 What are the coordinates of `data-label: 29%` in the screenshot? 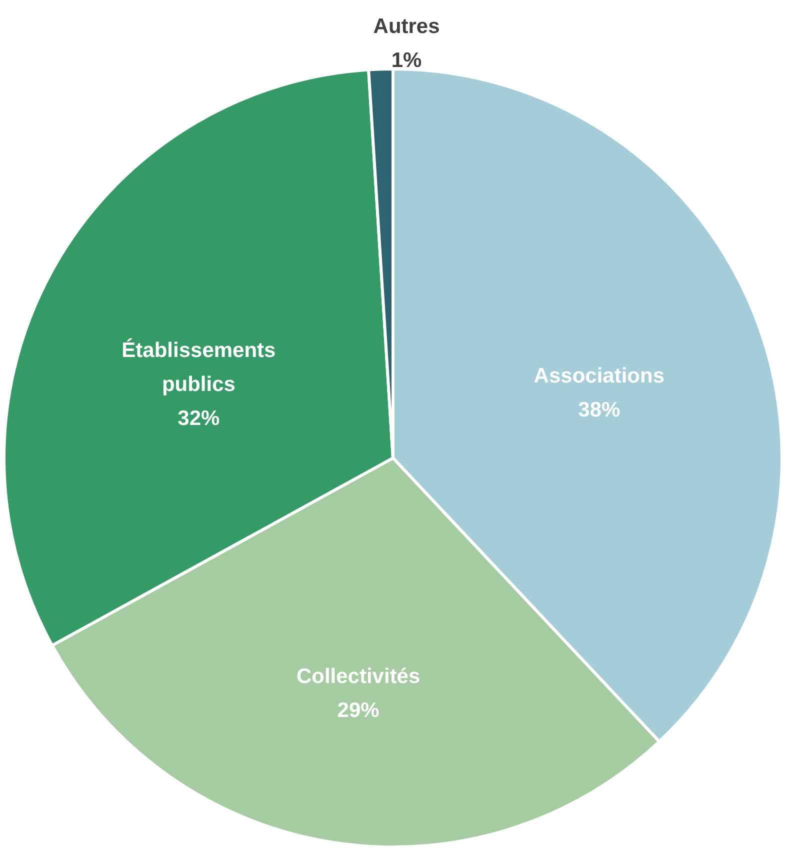 It's located at (358, 710).